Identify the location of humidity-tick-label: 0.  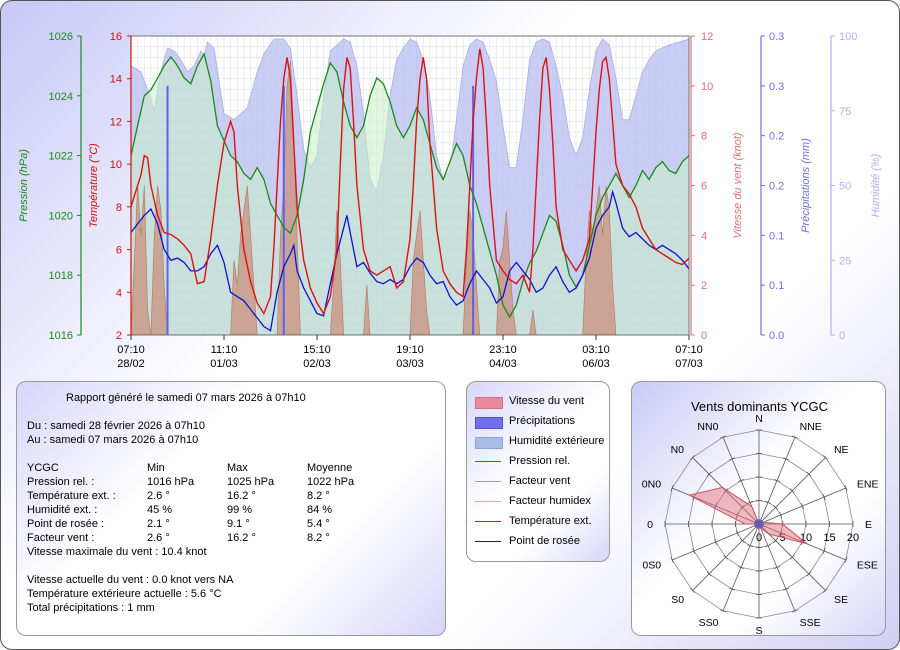
(842, 336).